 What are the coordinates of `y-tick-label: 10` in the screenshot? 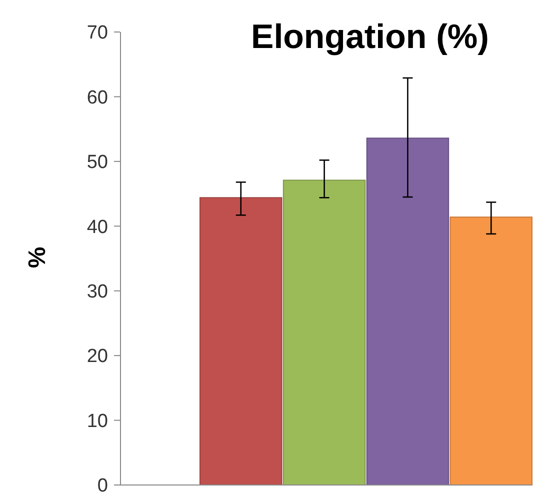 It's located at (97, 421).